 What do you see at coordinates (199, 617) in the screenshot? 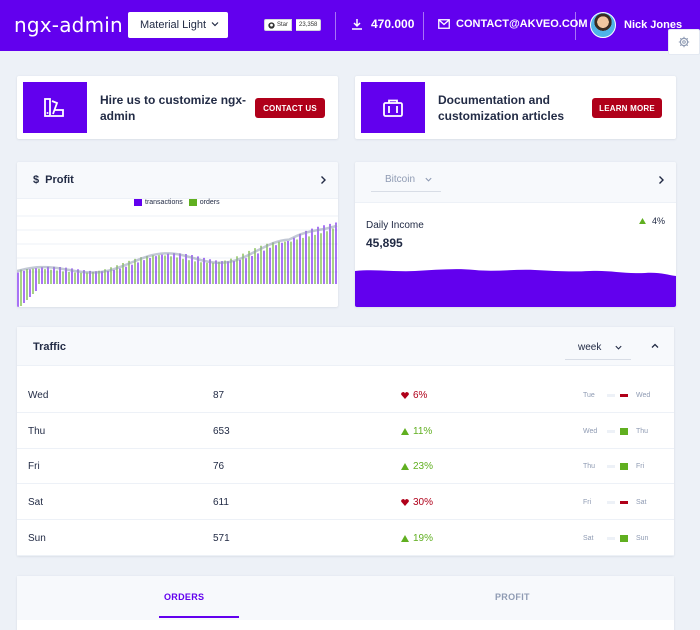
I see `active-tab-indicator` at bounding box center [199, 617].